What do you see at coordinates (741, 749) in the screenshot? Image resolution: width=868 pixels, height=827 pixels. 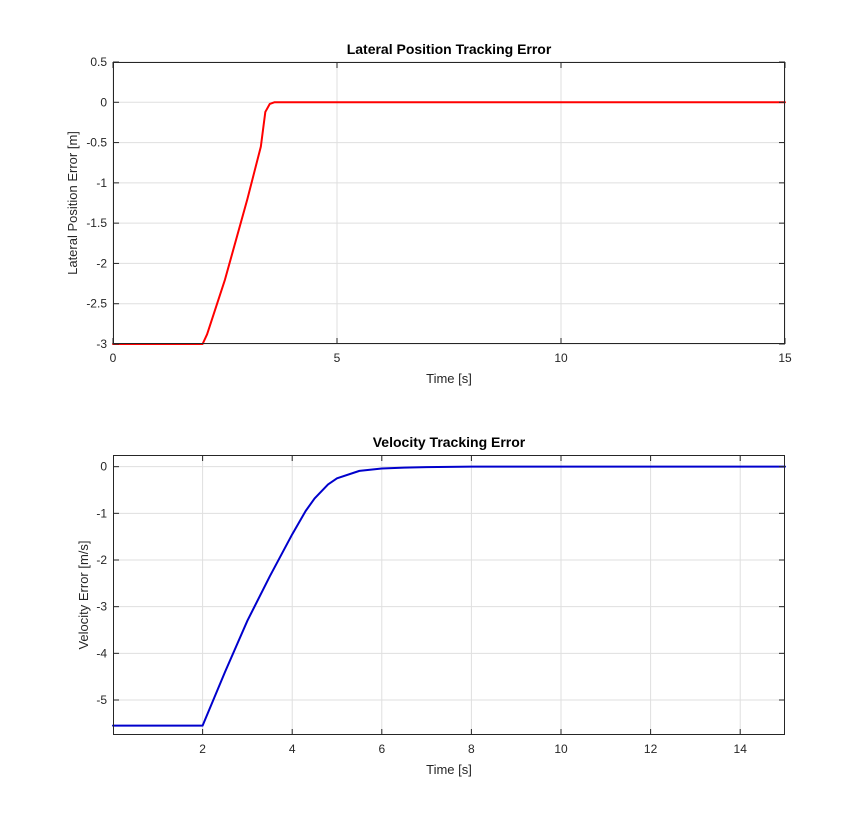 I see `velocity-x-tick-label: 14` at bounding box center [741, 749].